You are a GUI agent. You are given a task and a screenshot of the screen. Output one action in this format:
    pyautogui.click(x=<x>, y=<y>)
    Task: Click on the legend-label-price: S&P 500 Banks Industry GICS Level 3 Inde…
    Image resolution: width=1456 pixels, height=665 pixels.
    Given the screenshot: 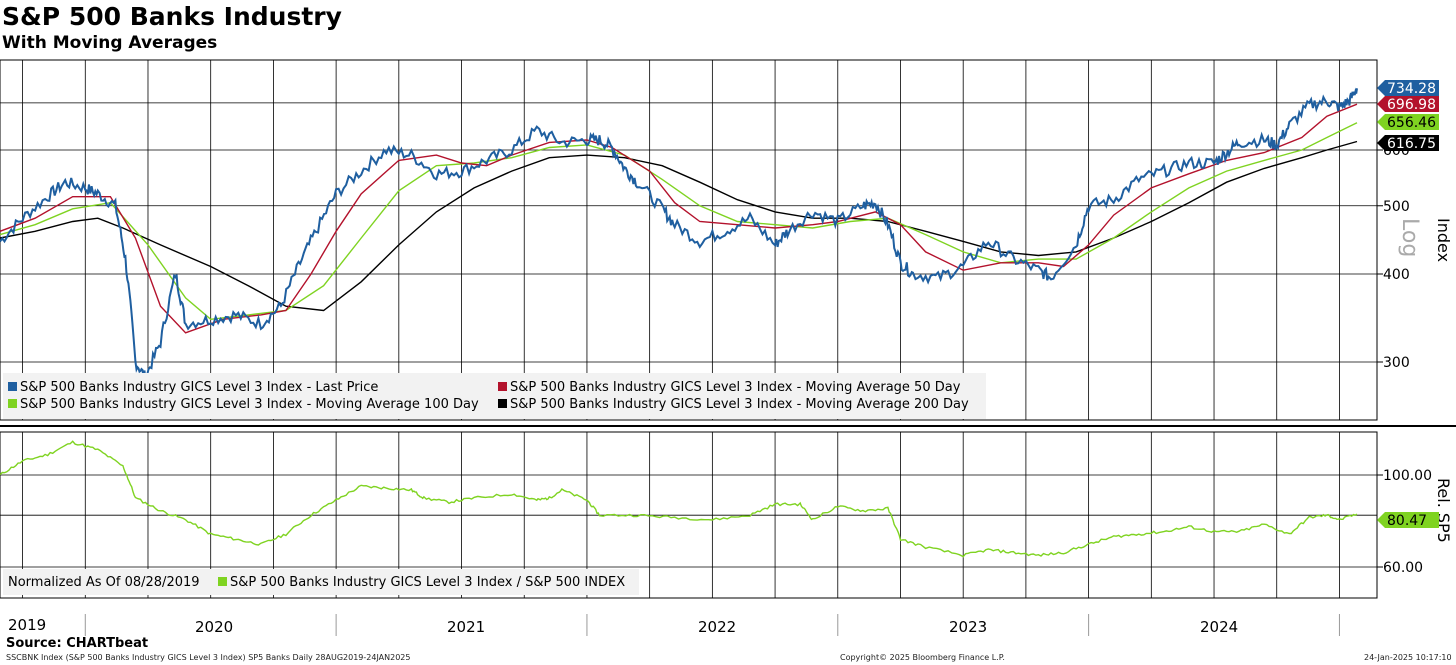 What is the action you would take?
    pyautogui.click(x=199, y=387)
    